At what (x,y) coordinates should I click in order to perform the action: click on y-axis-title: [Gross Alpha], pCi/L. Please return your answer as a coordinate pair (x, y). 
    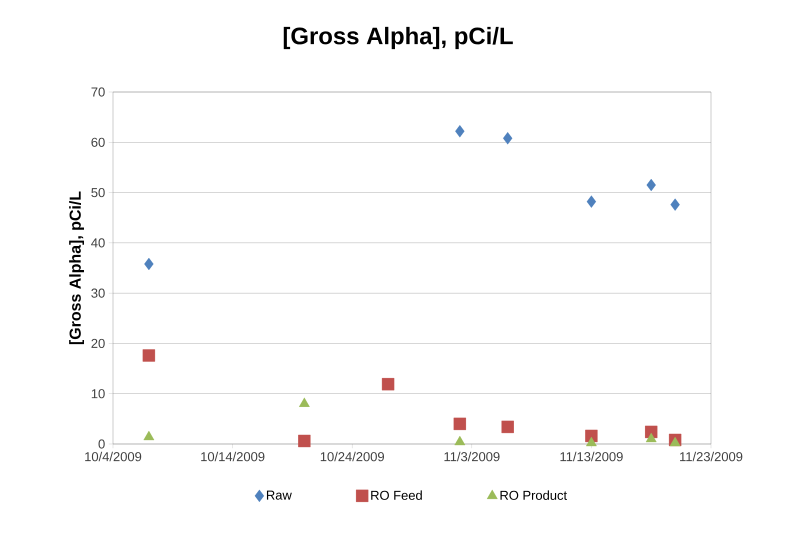
    Looking at the image, I should click on (76, 267).